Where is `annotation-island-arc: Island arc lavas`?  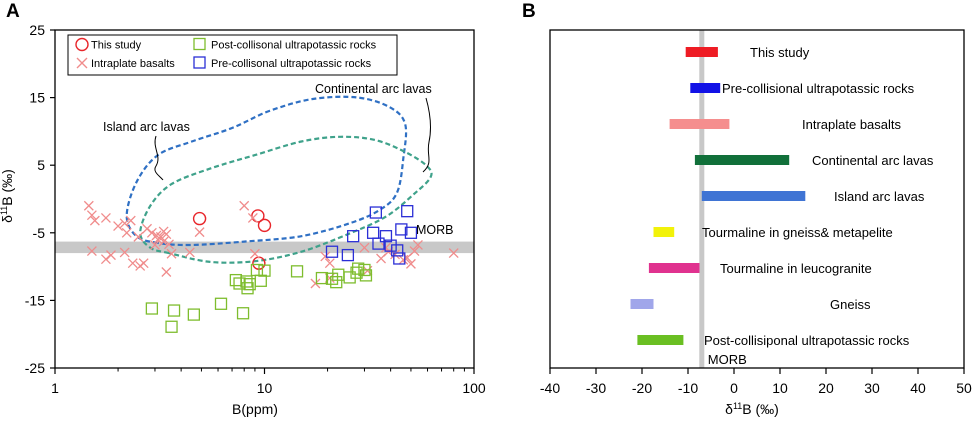
annotation-island-arc: Island arc lavas is located at coordinates (146, 127).